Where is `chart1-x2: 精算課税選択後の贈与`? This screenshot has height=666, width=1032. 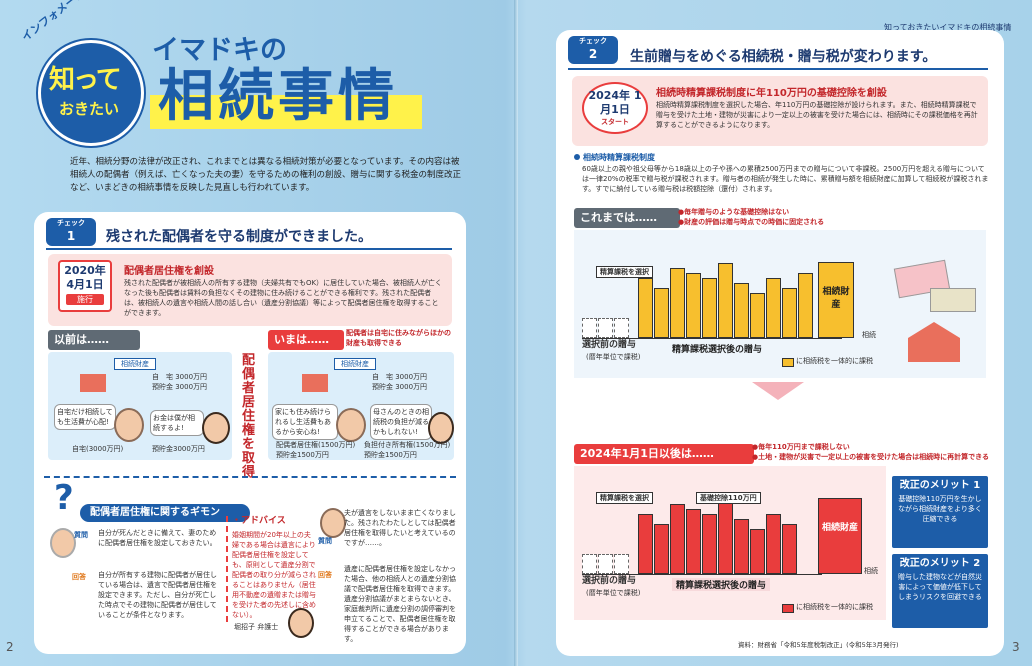 chart1-x2: 精算課税選択後の贈与 is located at coordinates (717, 350).